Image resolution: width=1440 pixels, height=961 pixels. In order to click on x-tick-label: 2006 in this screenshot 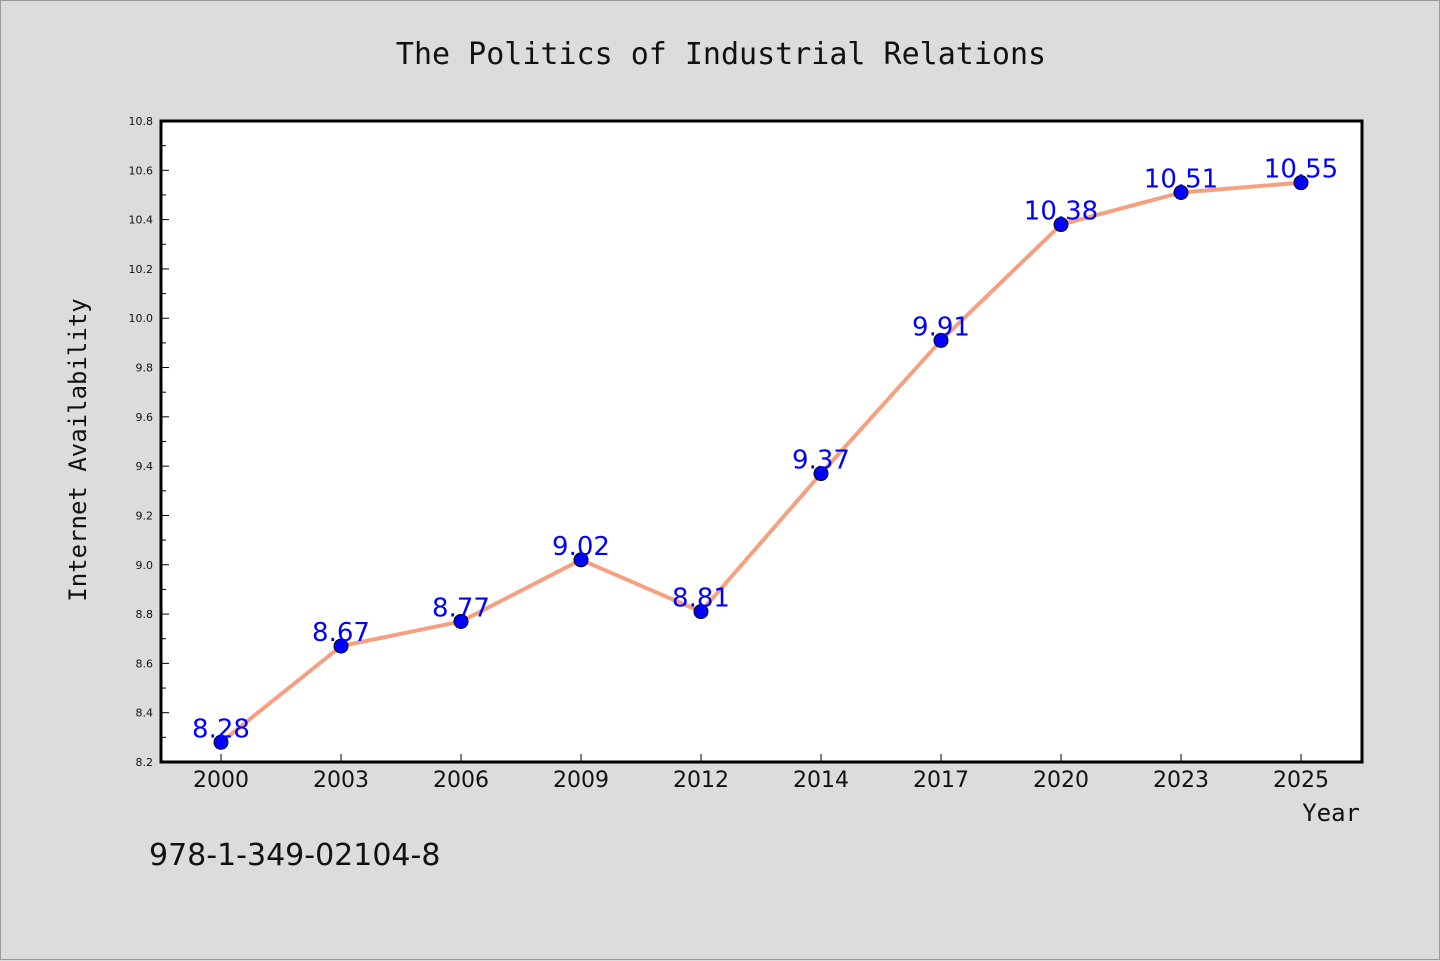, I will do `click(461, 780)`.